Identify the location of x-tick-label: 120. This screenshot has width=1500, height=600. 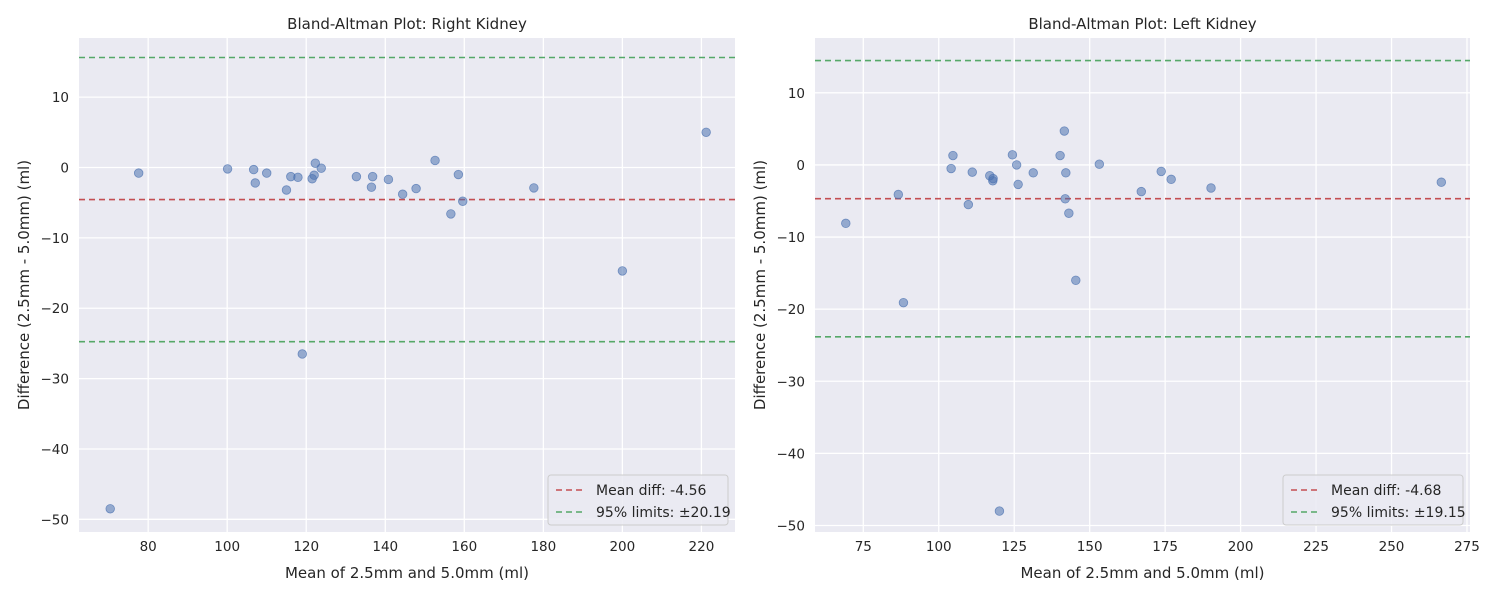
(306, 547).